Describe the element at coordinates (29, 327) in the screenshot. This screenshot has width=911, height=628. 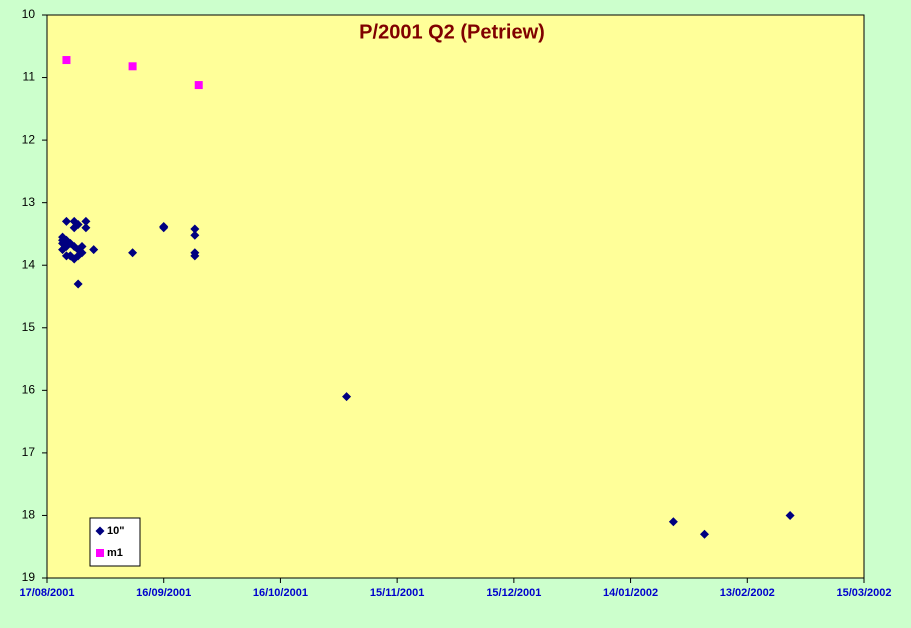
I see `y-tick-label: 15` at that location.